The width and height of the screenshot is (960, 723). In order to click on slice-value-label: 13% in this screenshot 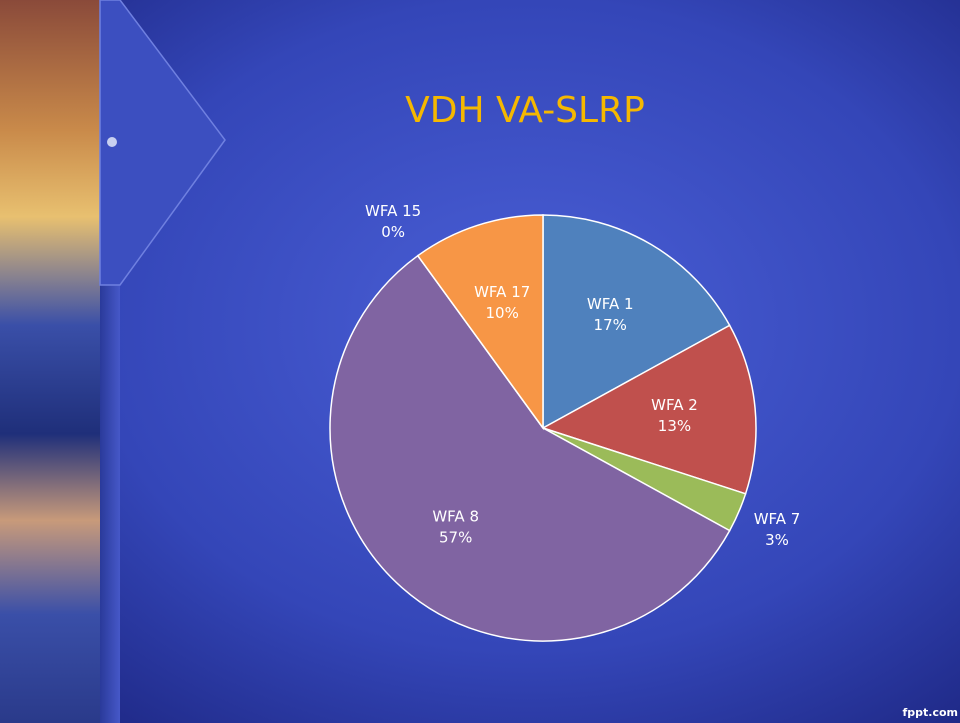, I will do `click(674, 426)`.